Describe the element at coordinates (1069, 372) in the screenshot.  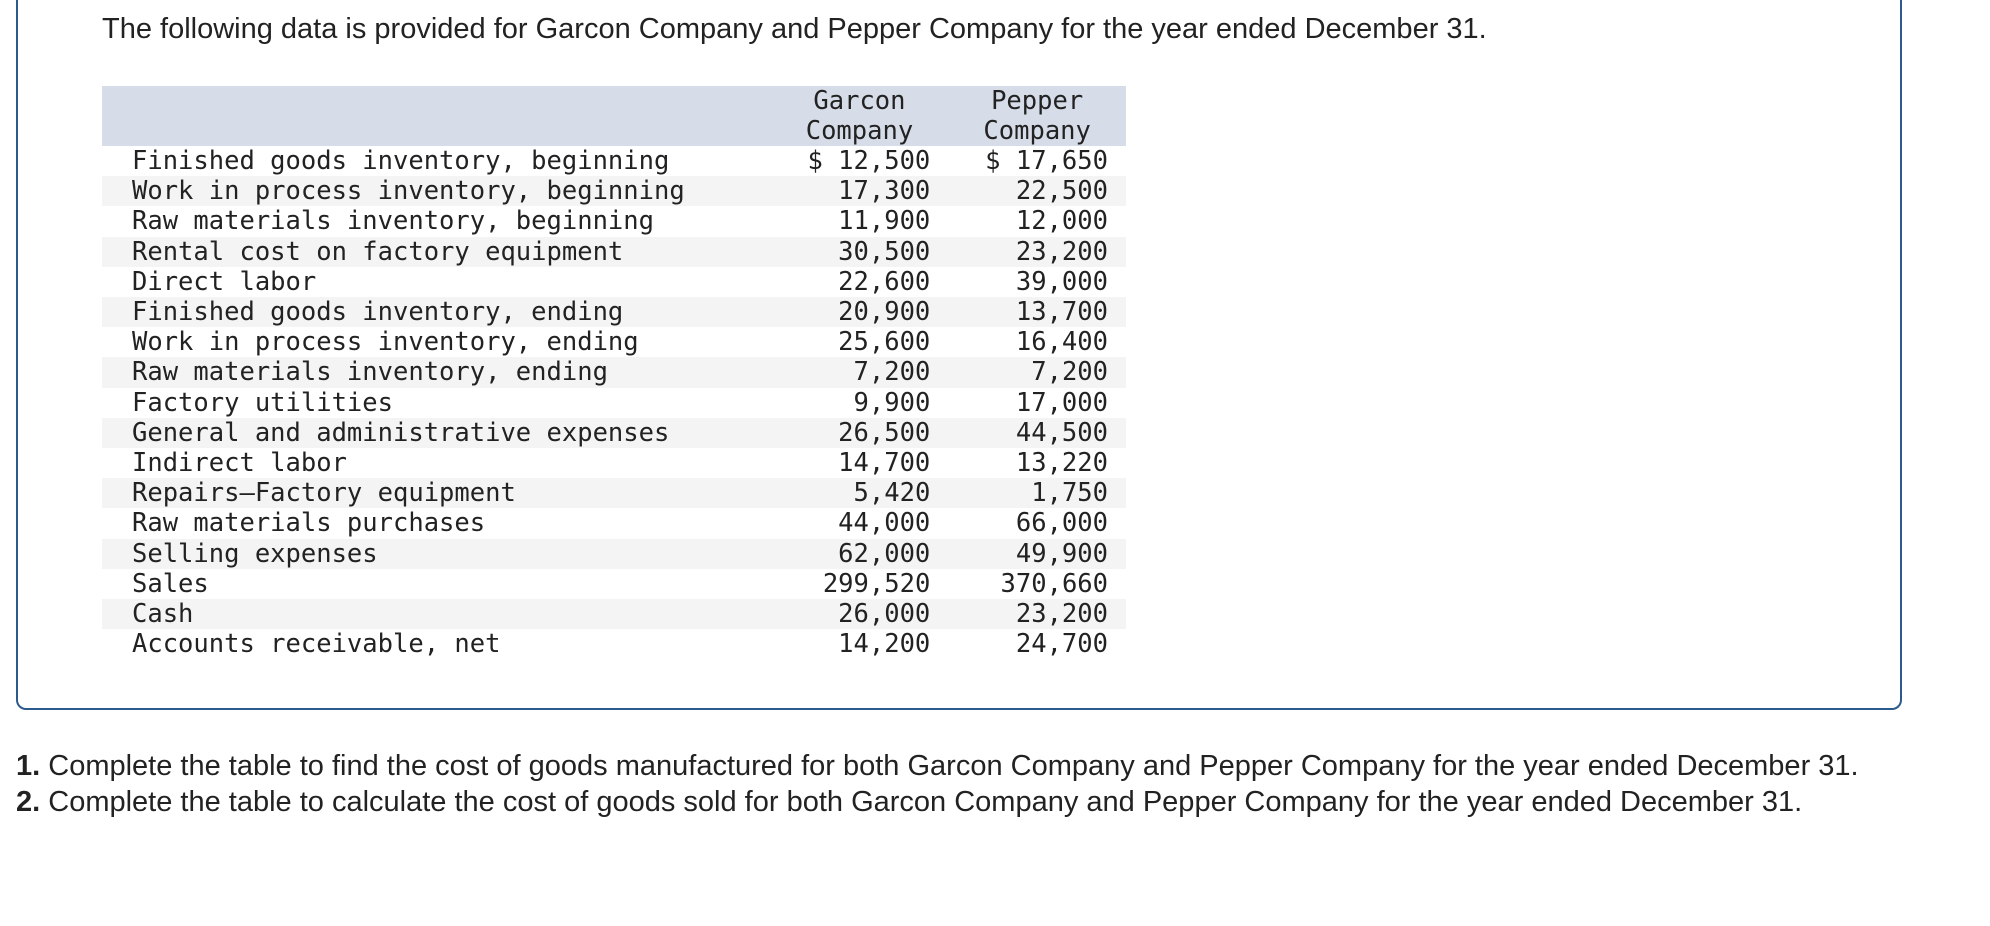
I see `pepper-value: 7,200` at that location.